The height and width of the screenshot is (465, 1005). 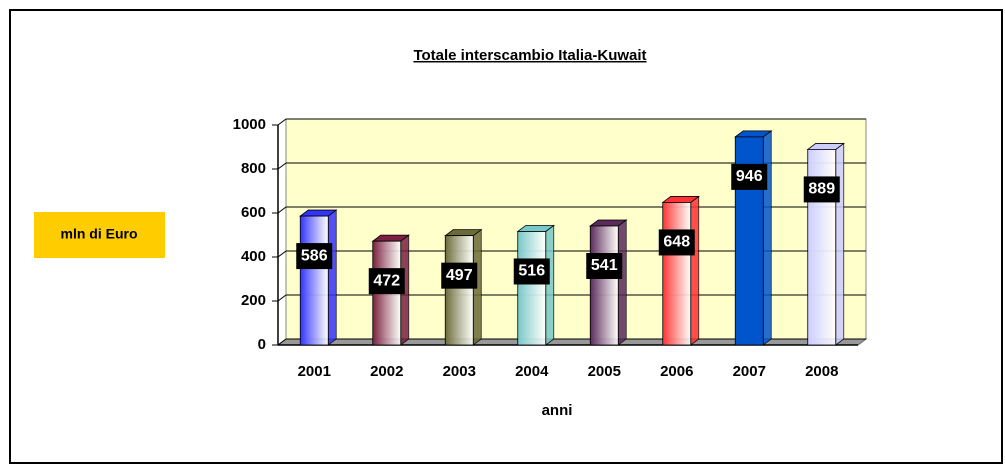 I want to click on x-tick-label: 2001, so click(x=314, y=371).